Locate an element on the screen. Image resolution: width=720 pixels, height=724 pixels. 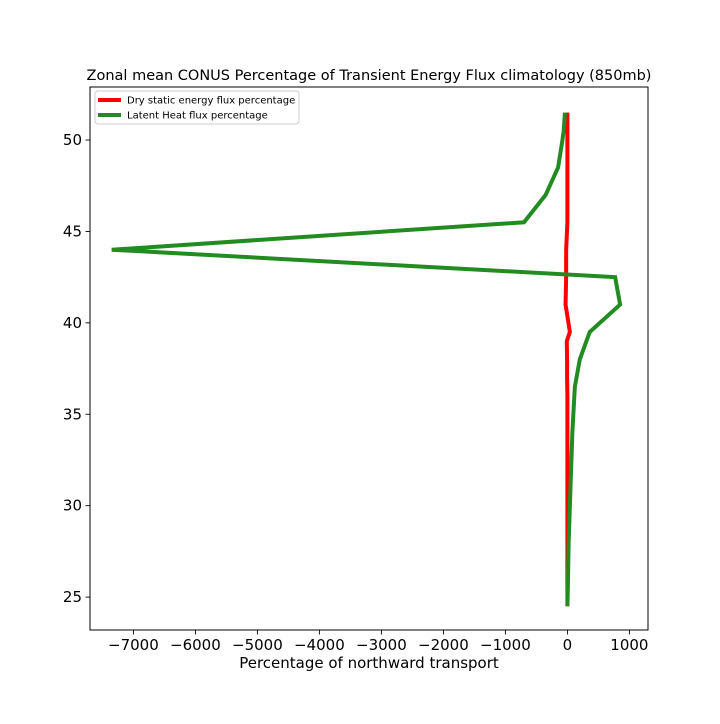
x-axis: −7000 −6000 −5000 −4000 −3000 −2000 −1000 0 1000 is located at coordinates (378, 642).